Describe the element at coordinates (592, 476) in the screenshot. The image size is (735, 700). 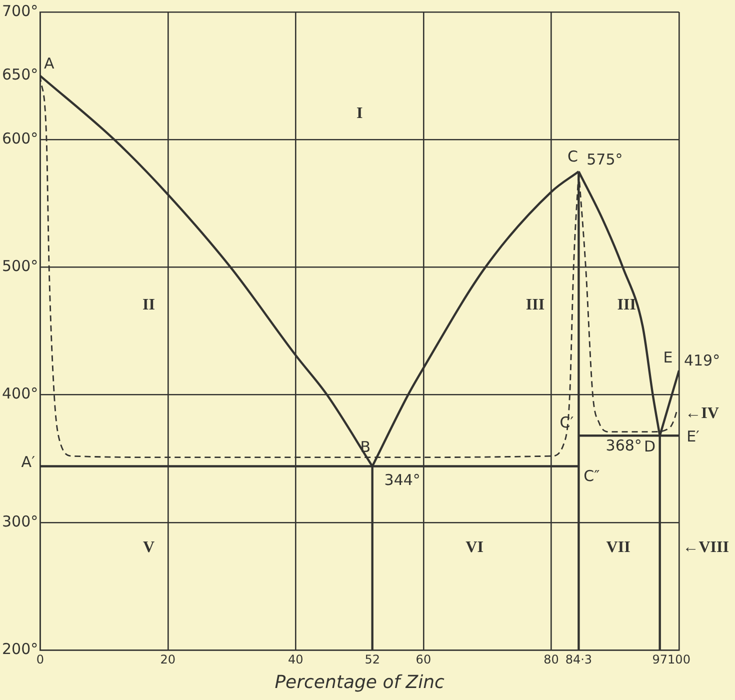
I see `annotation: C″` at that location.